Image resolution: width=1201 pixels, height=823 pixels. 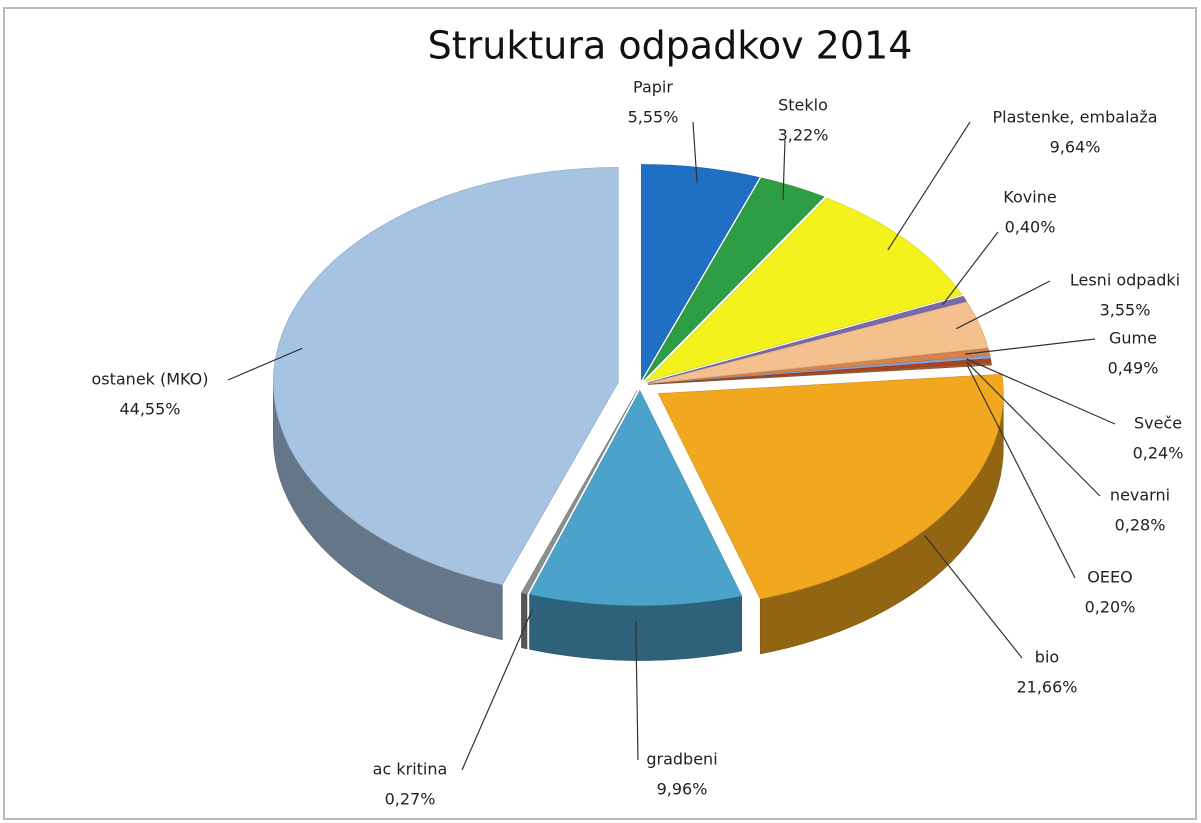 I want to click on category-label: nevarni, so click(x=1140, y=495).